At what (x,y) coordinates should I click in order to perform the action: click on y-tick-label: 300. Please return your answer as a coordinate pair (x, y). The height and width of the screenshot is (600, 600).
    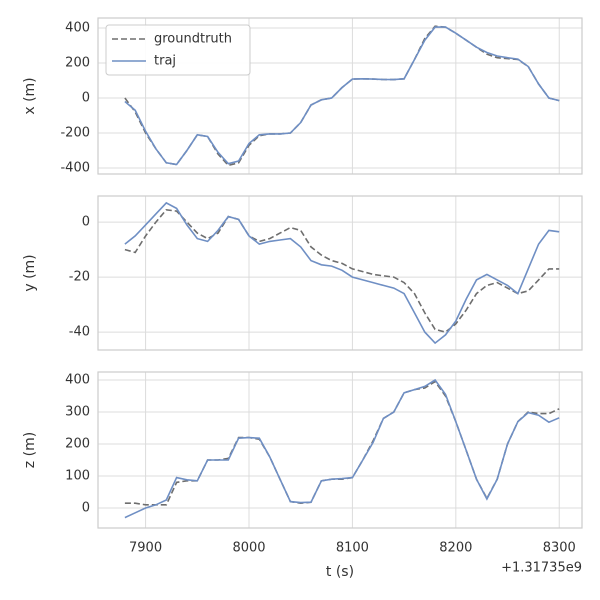
    Looking at the image, I should click on (77, 412).